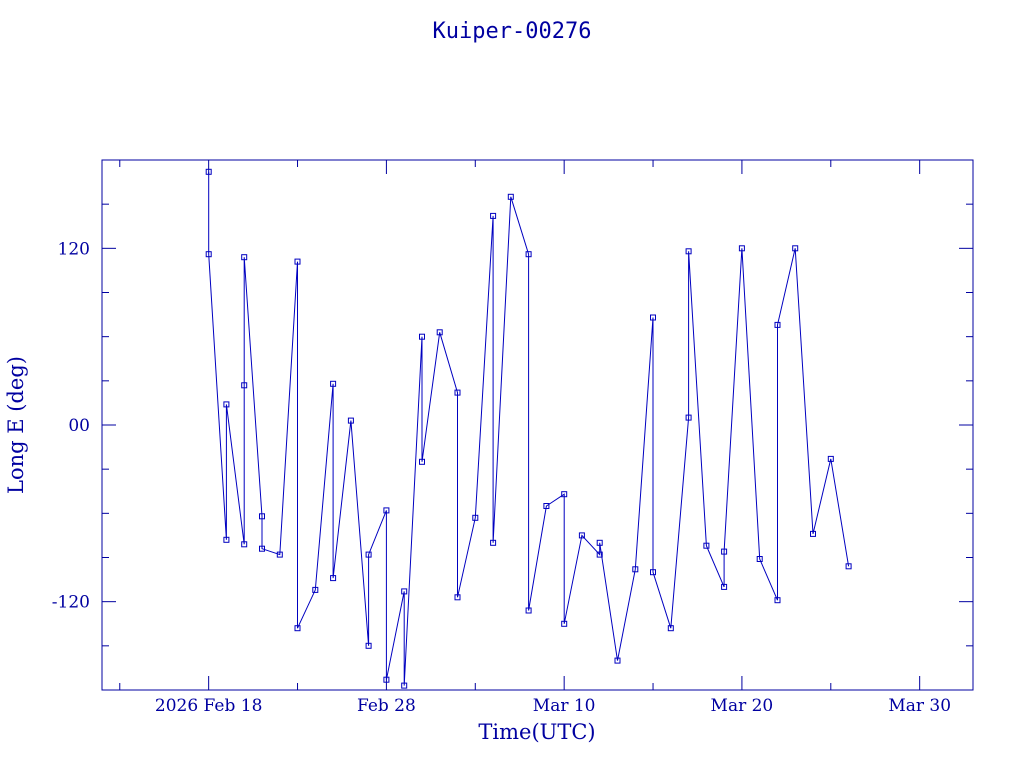  I want to click on x-tick-label: Feb 28, so click(386, 706).